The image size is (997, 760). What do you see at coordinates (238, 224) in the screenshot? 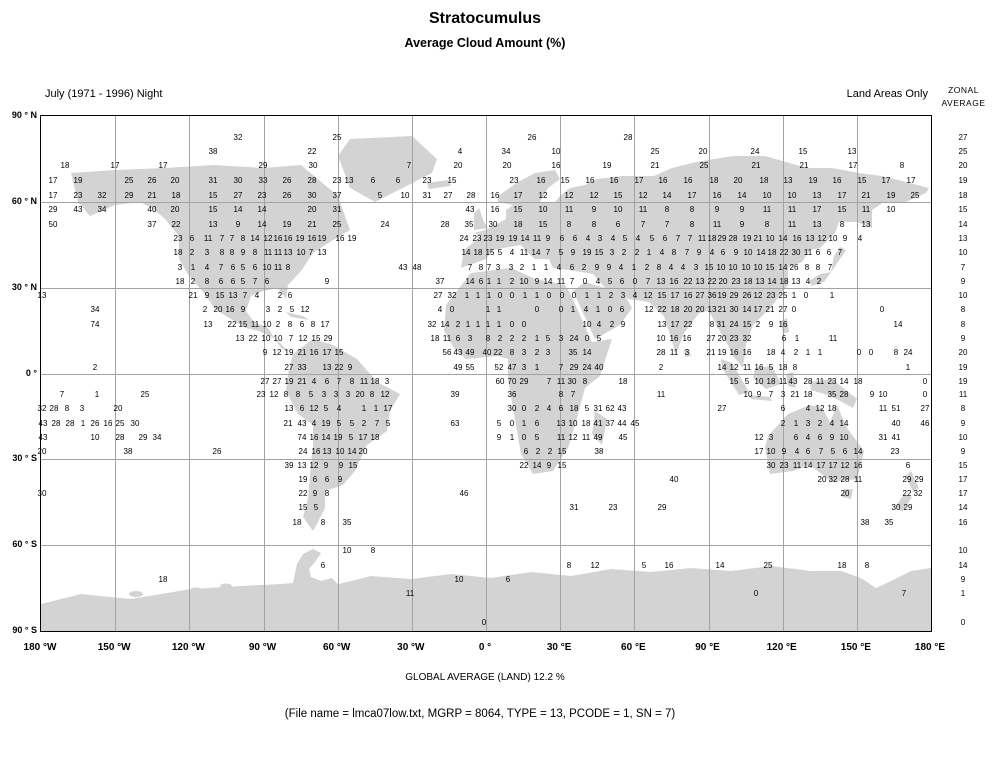
I see `grid-cell-value: 9` at bounding box center [238, 224].